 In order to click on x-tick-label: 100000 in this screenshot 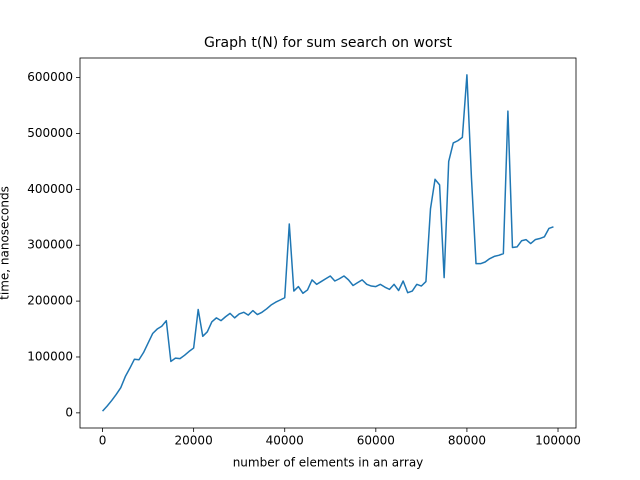, I will do `click(558, 441)`.